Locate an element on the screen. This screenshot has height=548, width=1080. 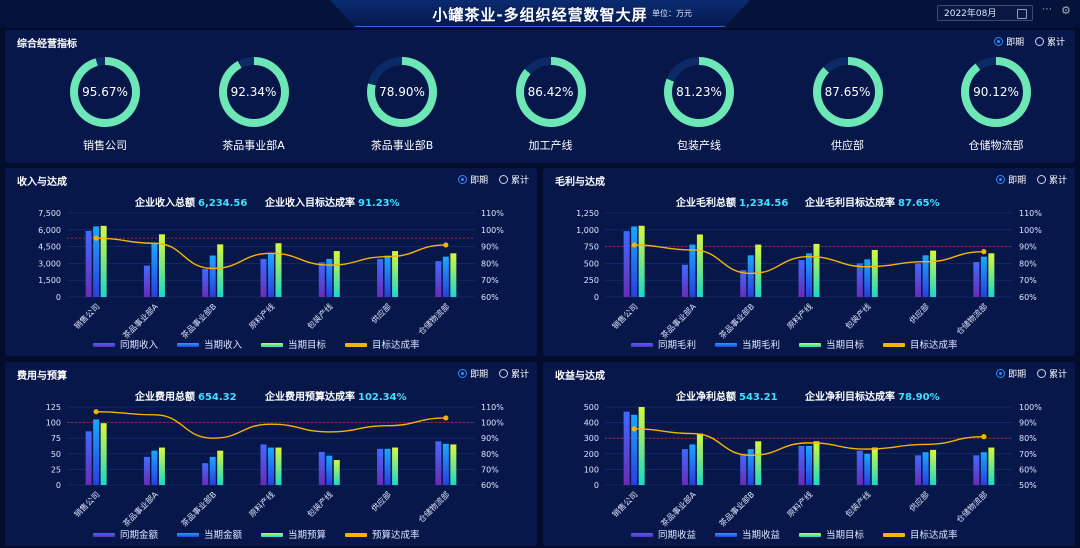
title-band is located at coordinates (540, 13).